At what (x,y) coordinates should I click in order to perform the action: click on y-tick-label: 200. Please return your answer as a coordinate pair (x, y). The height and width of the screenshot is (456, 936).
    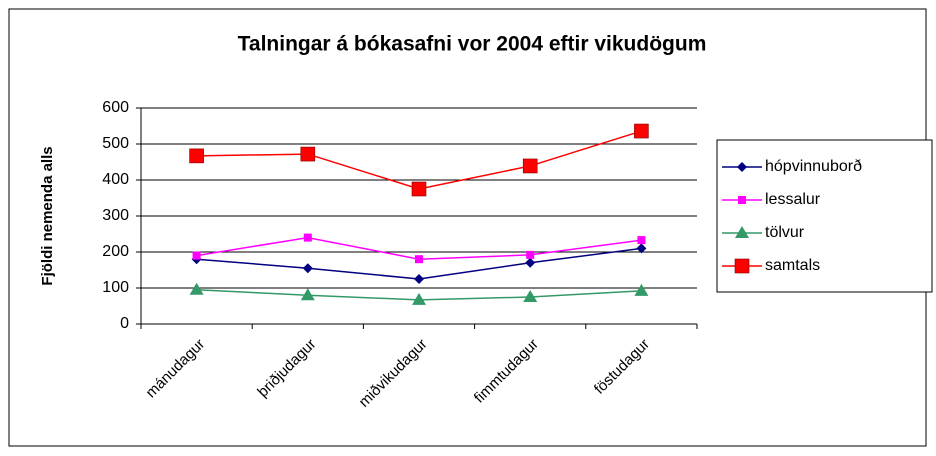
    Looking at the image, I should click on (115, 251).